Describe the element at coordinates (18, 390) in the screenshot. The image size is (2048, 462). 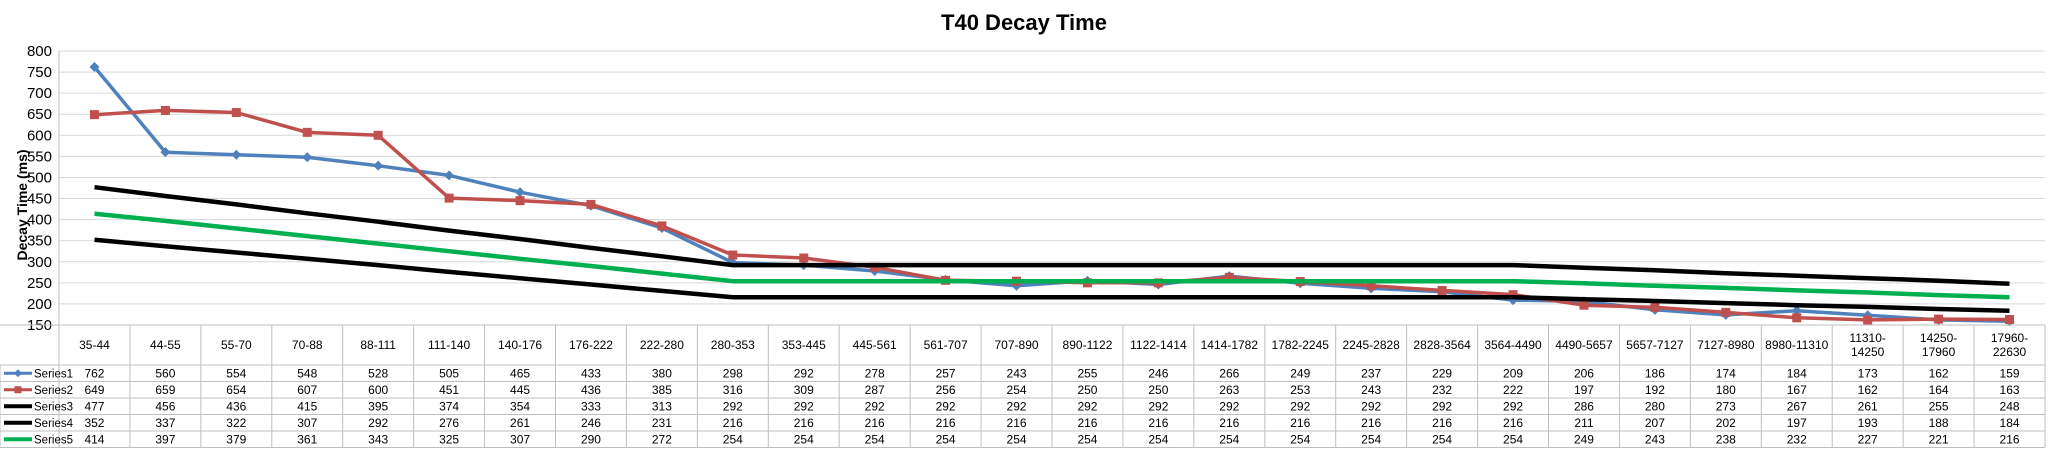
I see `legend-marker` at that location.